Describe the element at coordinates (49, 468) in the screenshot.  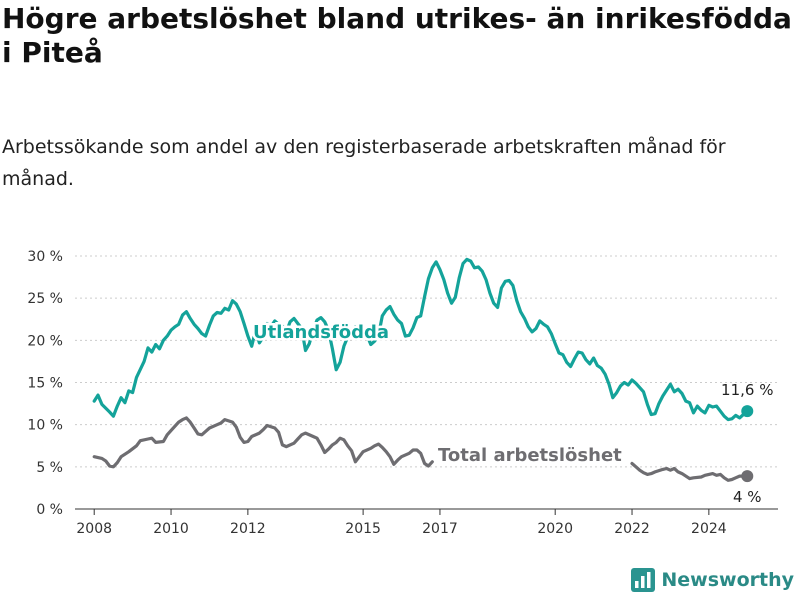
I see `y-tick-label: 5 %` at that location.